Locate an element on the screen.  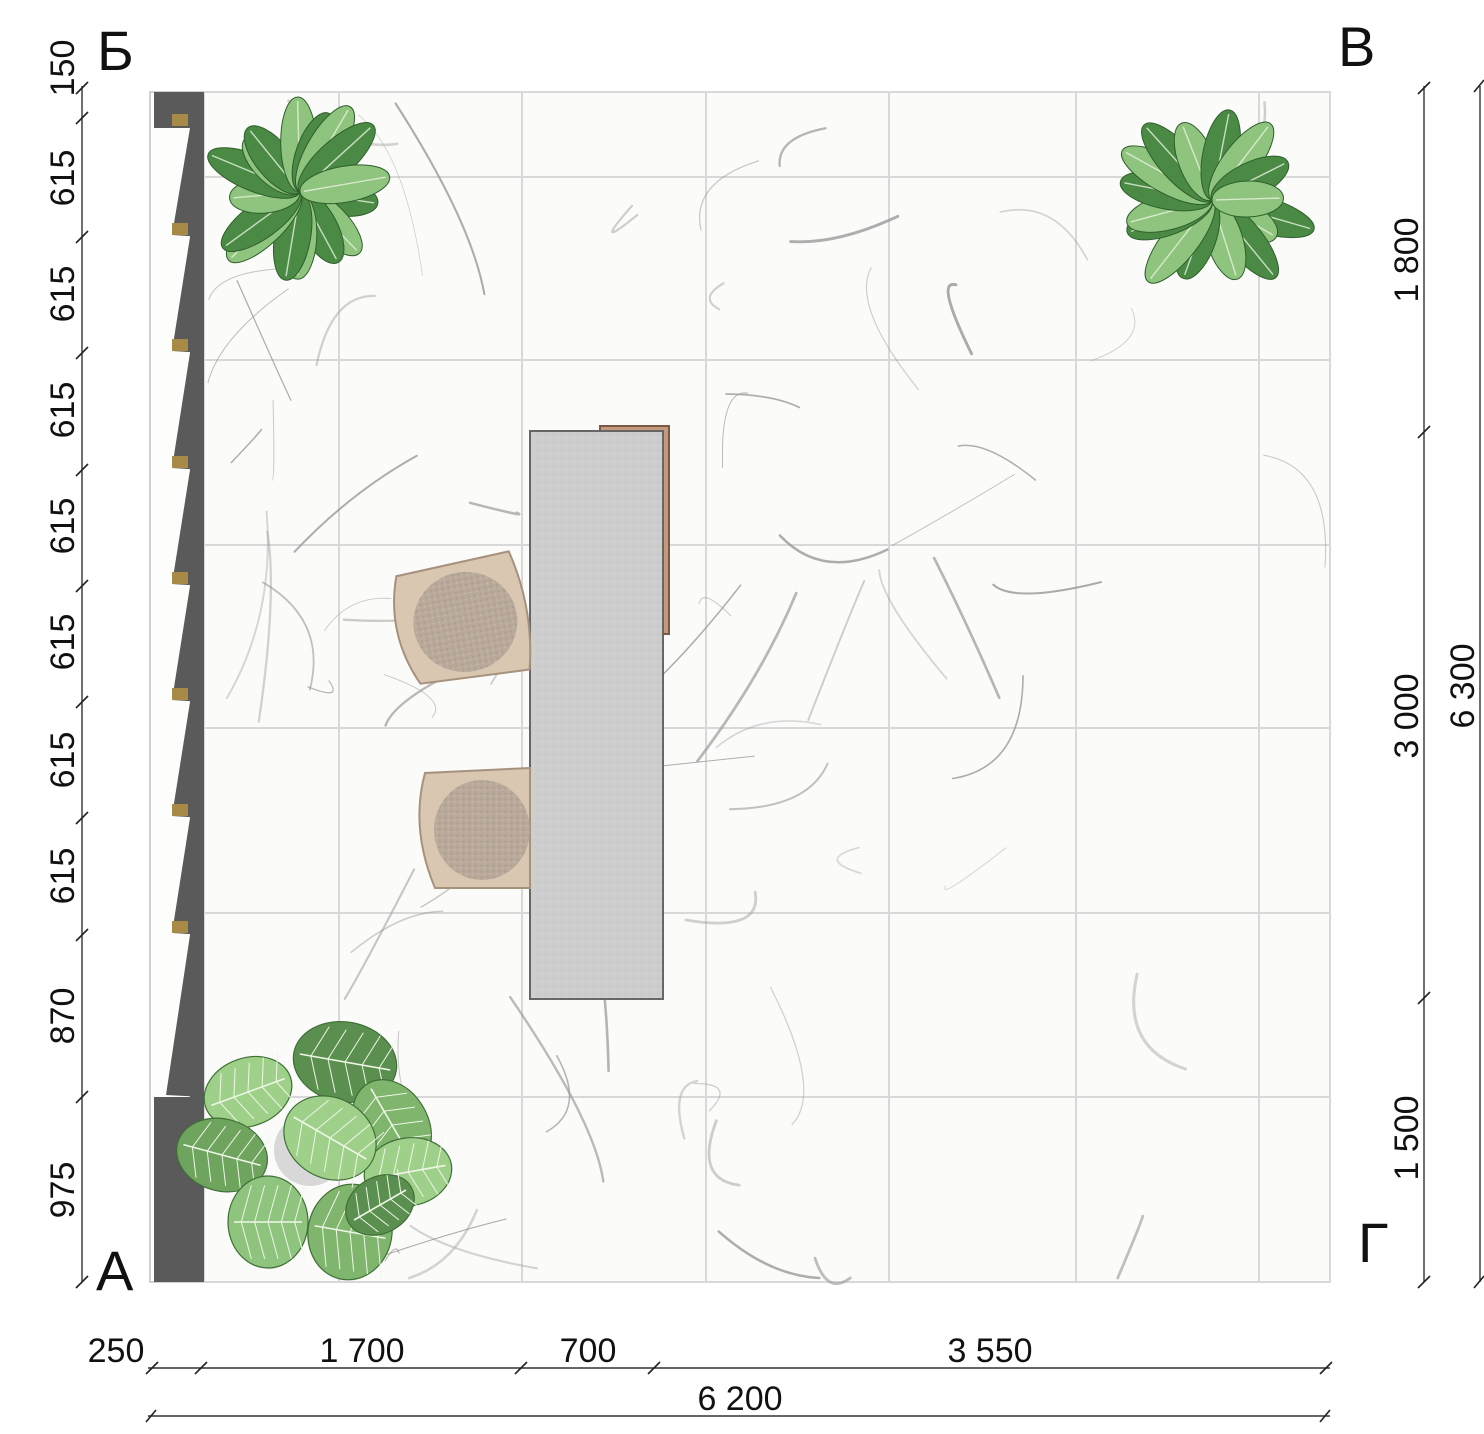
right-dimension-chain-inner: 1 800 3 000 1 500 is located at coordinates (1409, 685).